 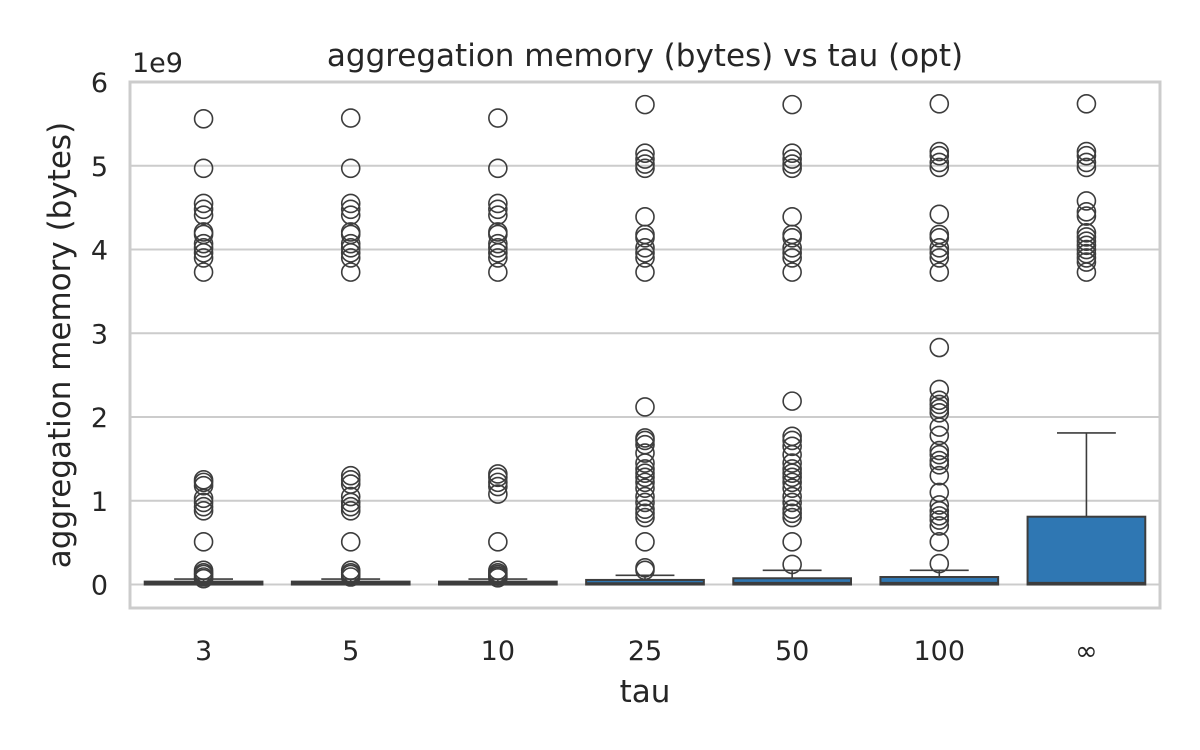 I want to click on x-axis-label: tau, so click(x=645, y=692).